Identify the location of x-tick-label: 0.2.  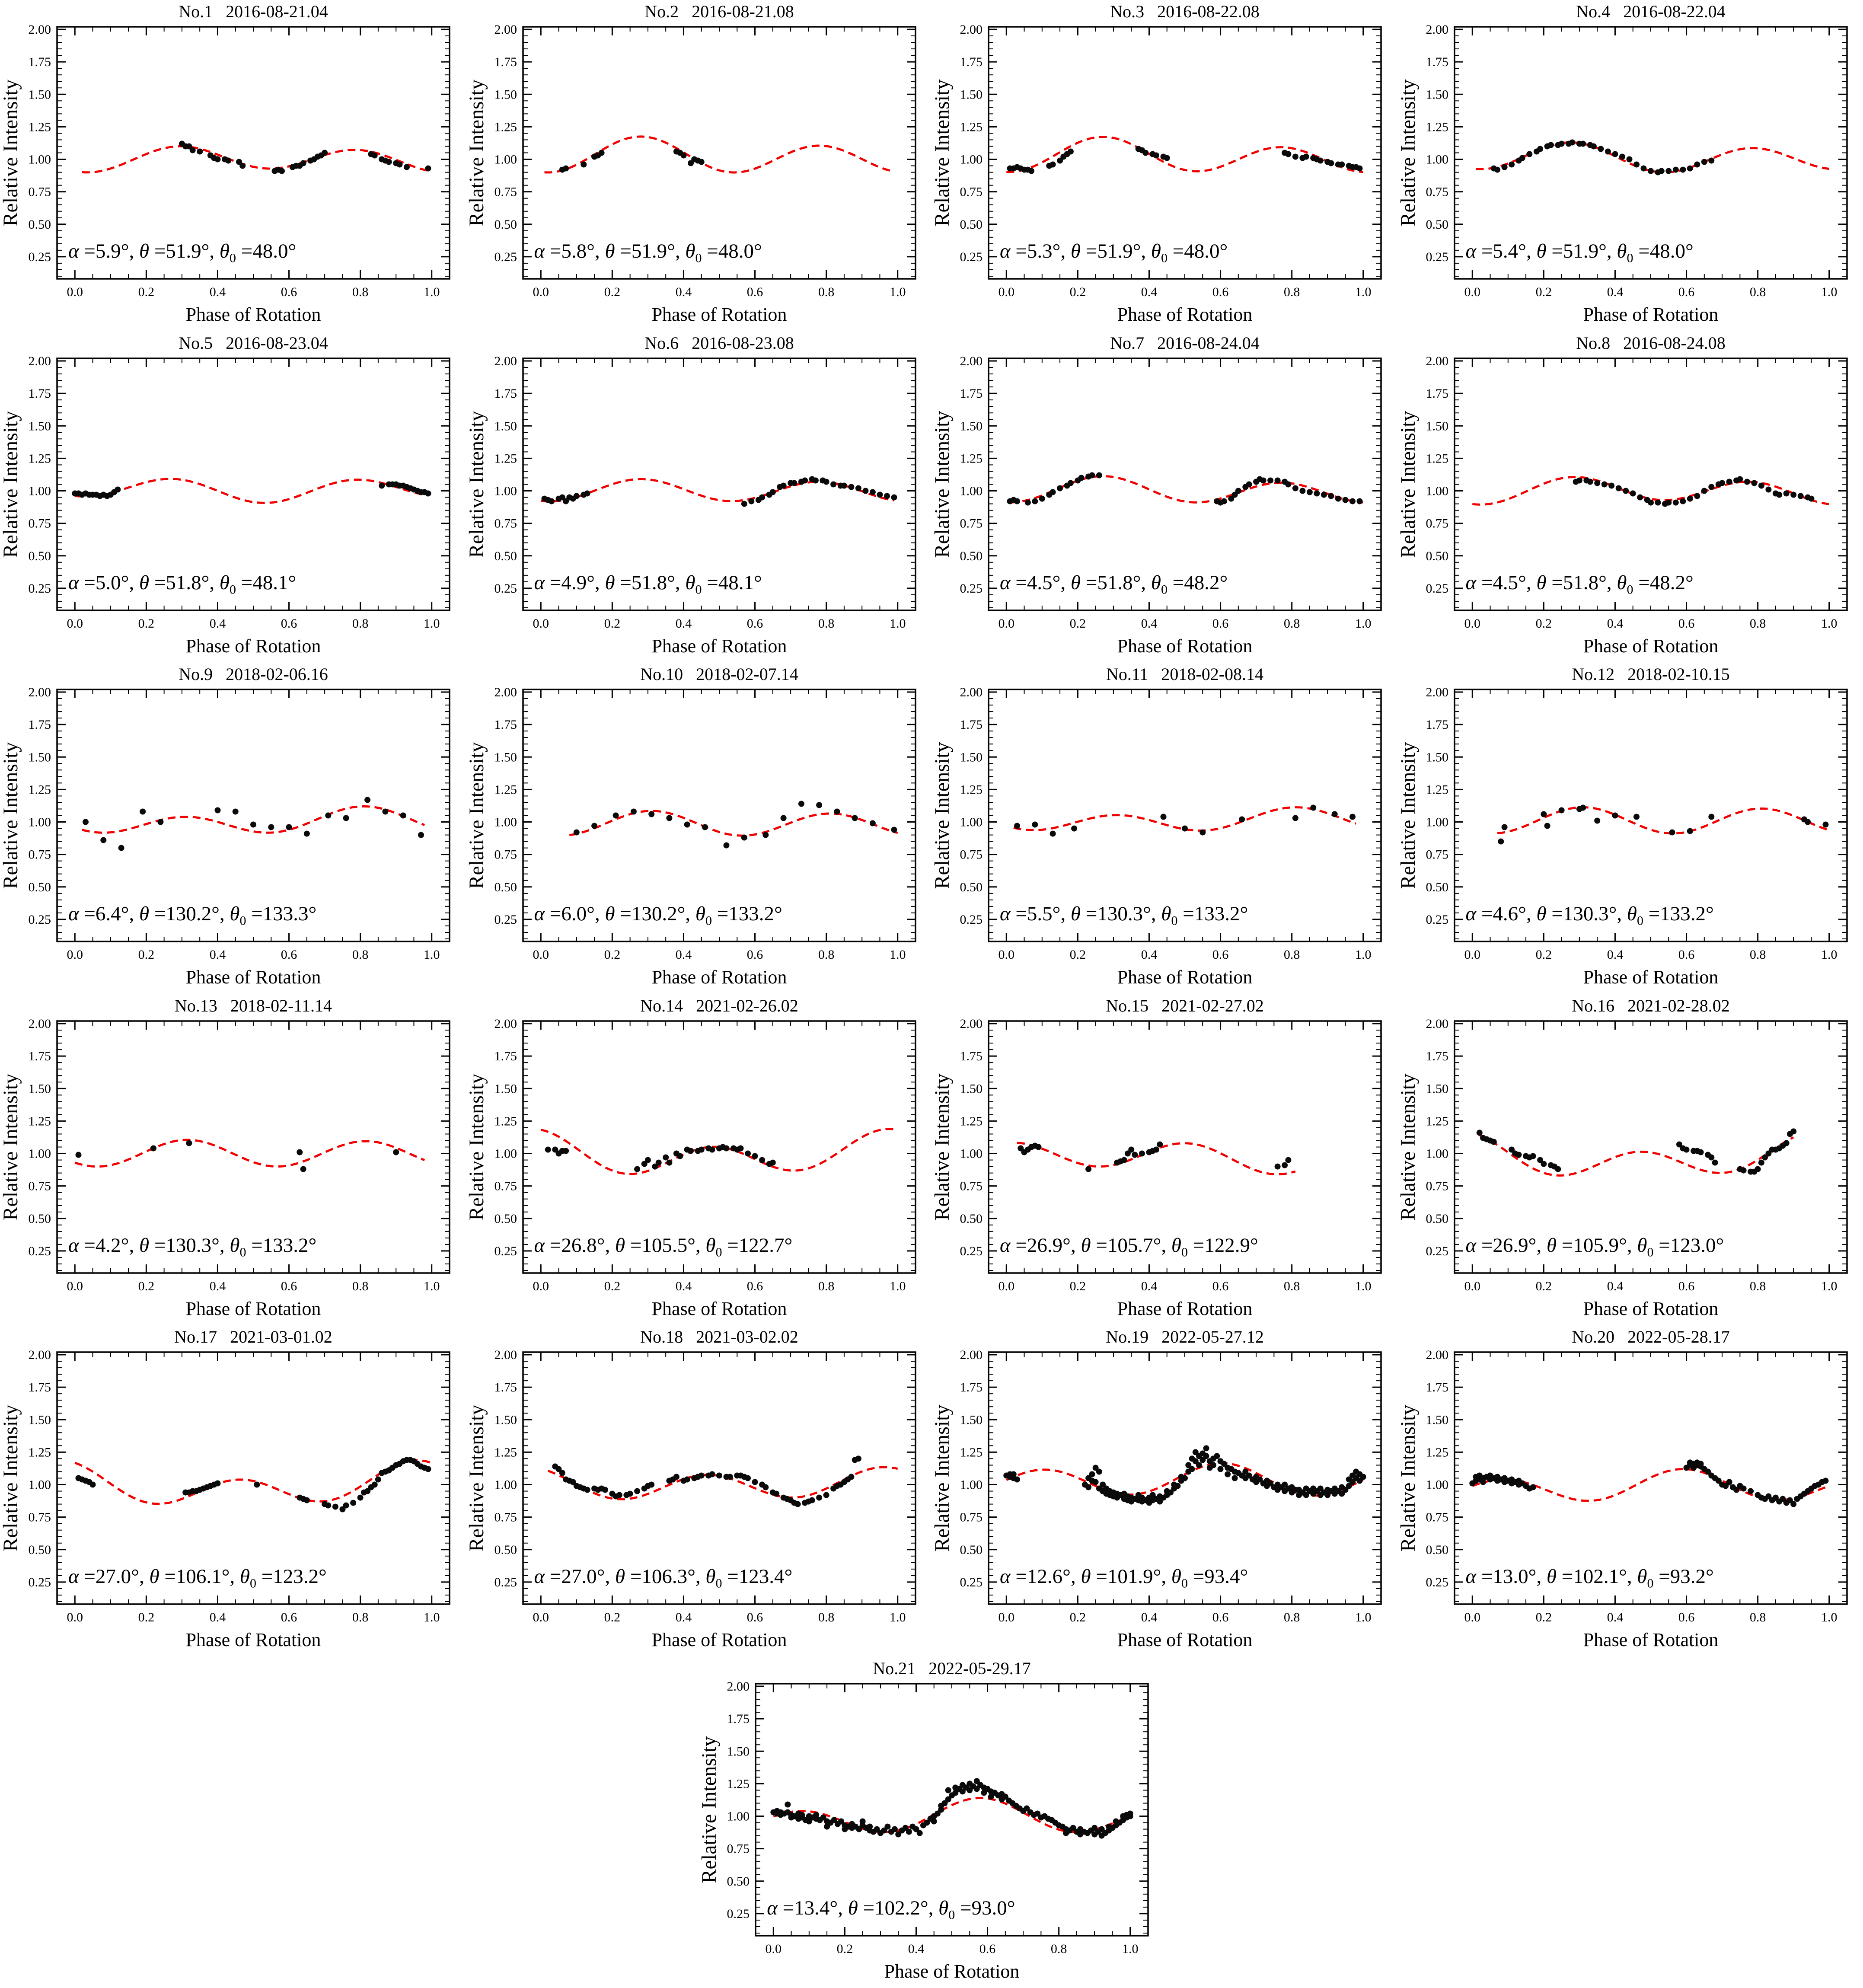
(1544, 955).